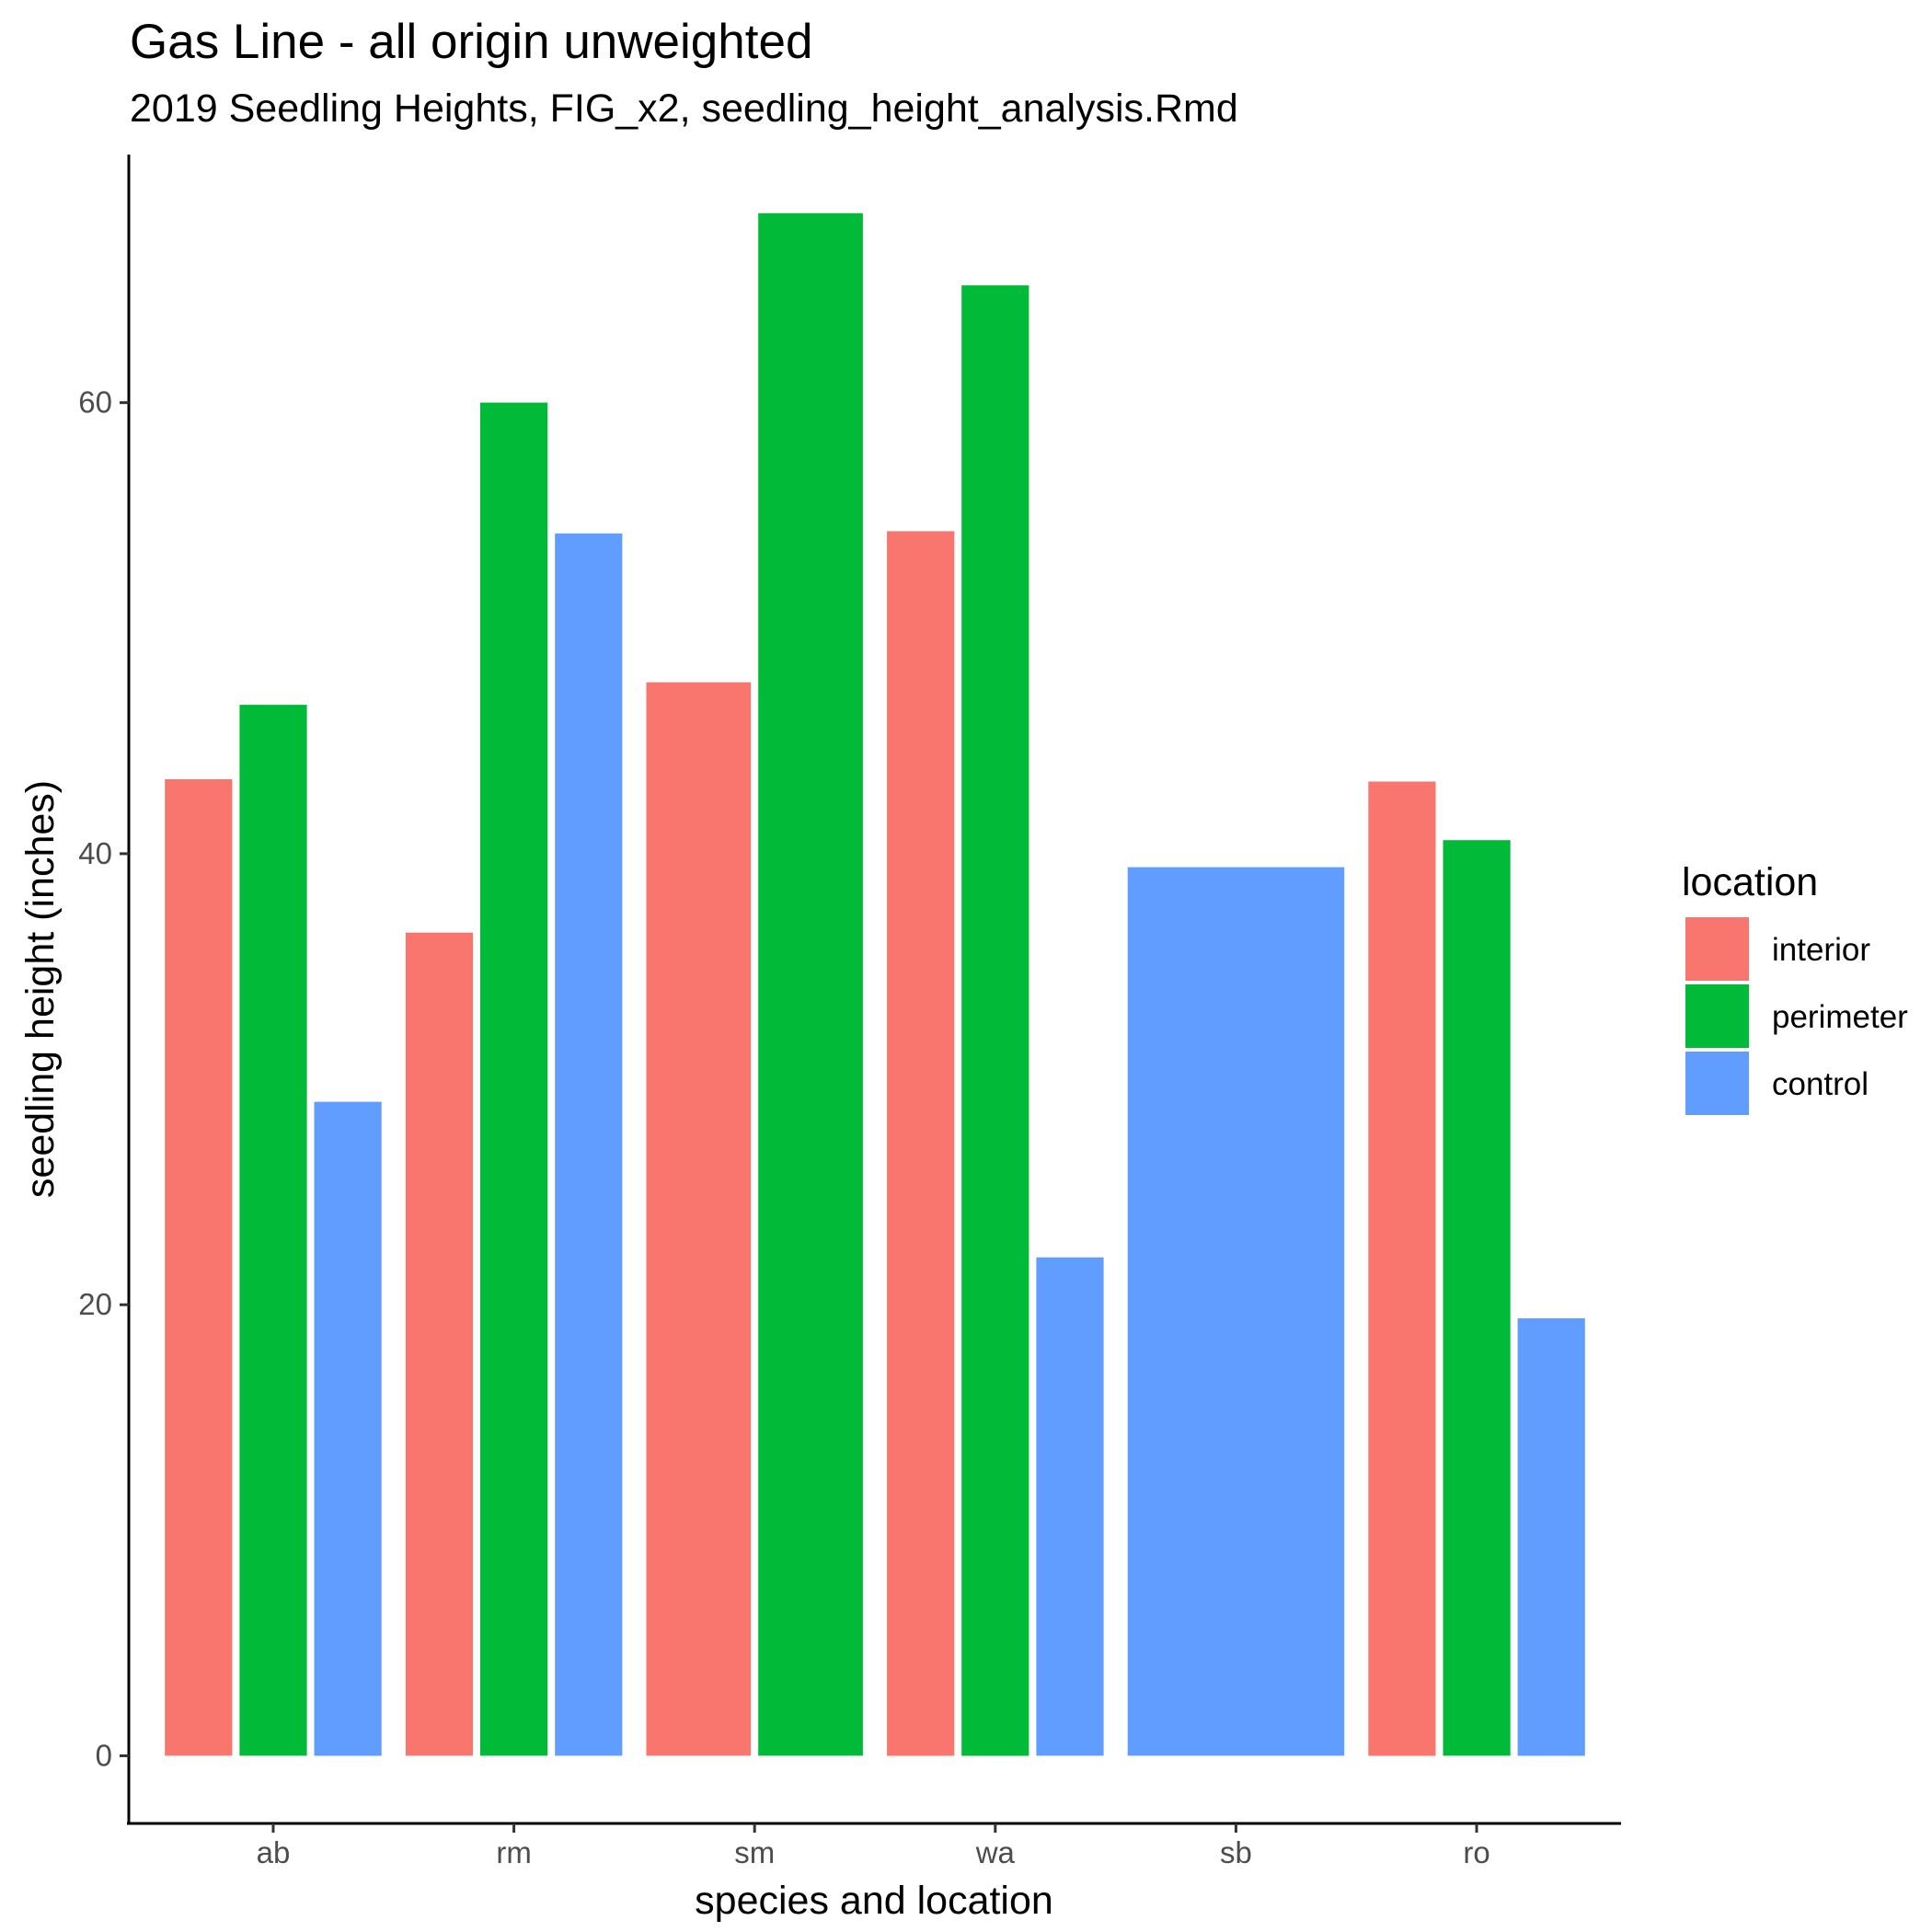  What do you see at coordinates (1717, 1083) in the screenshot?
I see `legend-key-control` at bounding box center [1717, 1083].